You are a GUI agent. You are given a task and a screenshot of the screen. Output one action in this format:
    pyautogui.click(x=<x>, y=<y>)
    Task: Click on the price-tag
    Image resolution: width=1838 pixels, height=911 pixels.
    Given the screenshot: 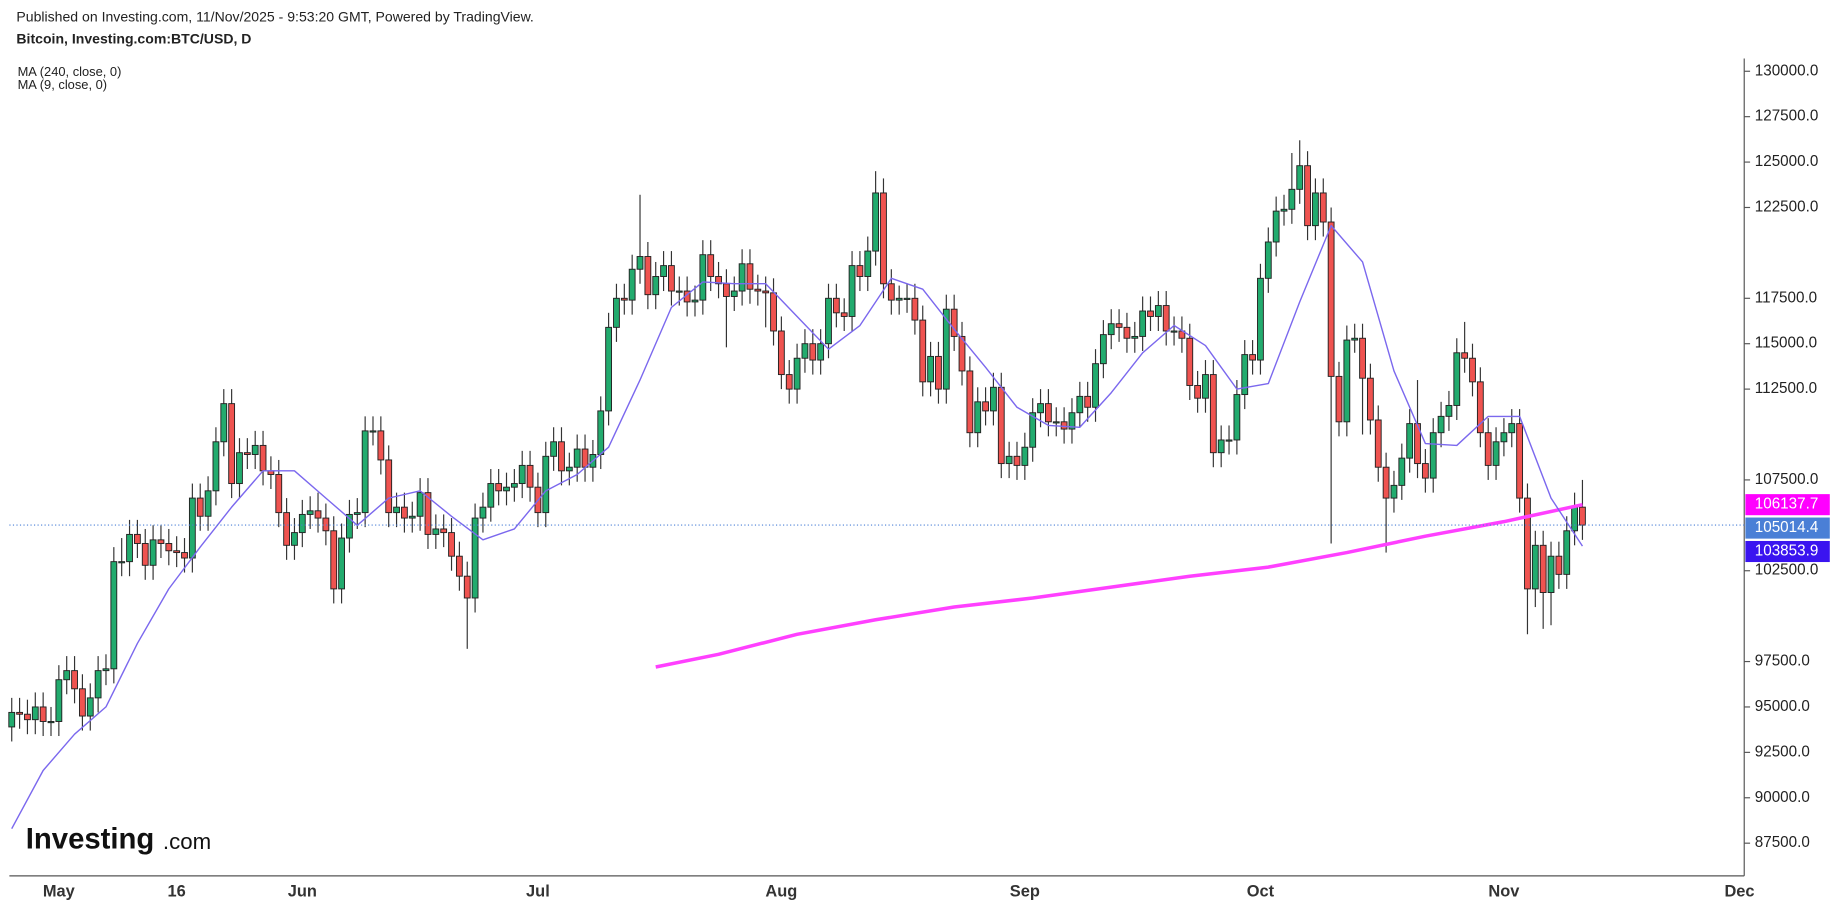 What is the action you would take?
    pyautogui.click(x=1787, y=528)
    